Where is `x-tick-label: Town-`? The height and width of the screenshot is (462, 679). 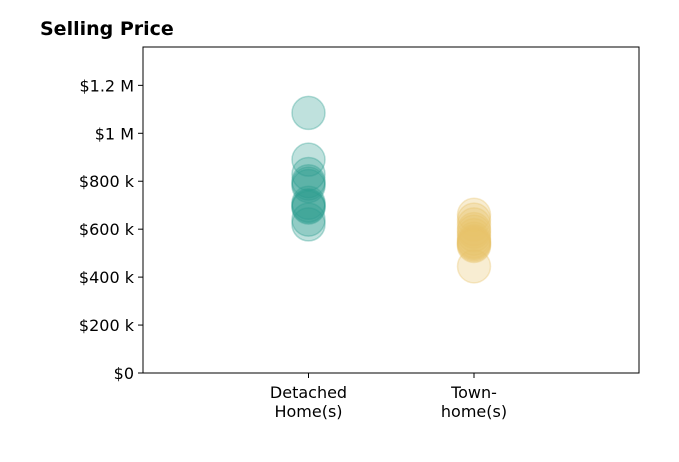 x-tick-label: Town- is located at coordinates (473, 392).